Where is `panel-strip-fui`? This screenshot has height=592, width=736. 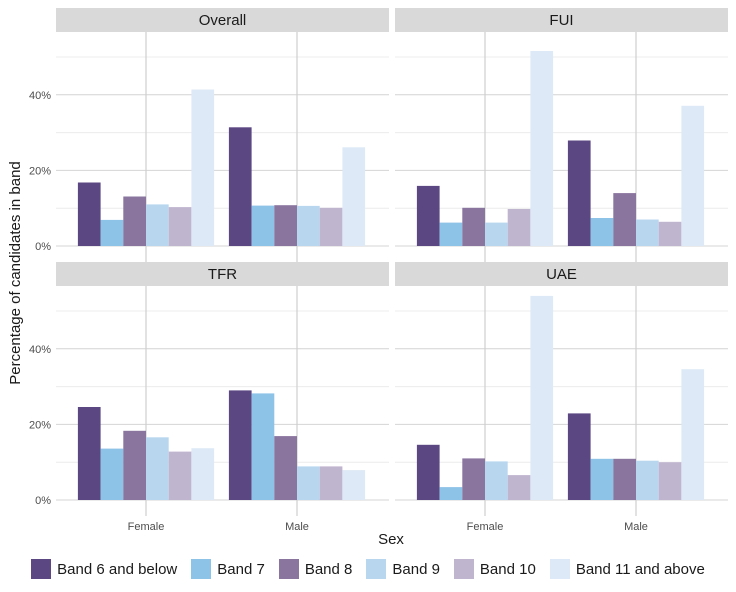 panel-strip-fui is located at coordinates (561, 20).